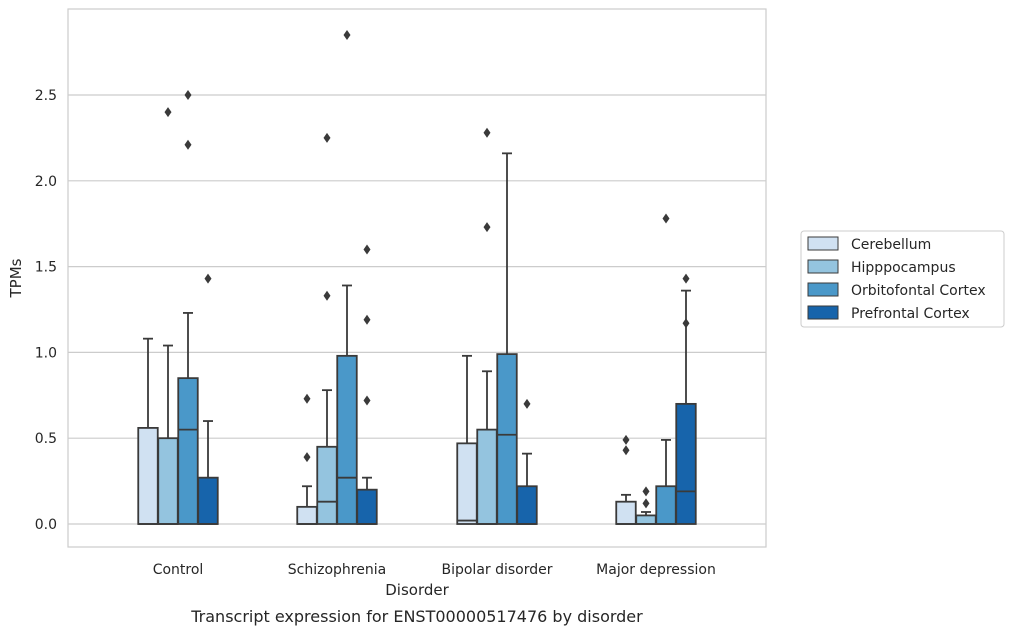  Describe the element at coordinates (46, 525) in the screenshot. I see `y-tick-label: 0.0` at that location.